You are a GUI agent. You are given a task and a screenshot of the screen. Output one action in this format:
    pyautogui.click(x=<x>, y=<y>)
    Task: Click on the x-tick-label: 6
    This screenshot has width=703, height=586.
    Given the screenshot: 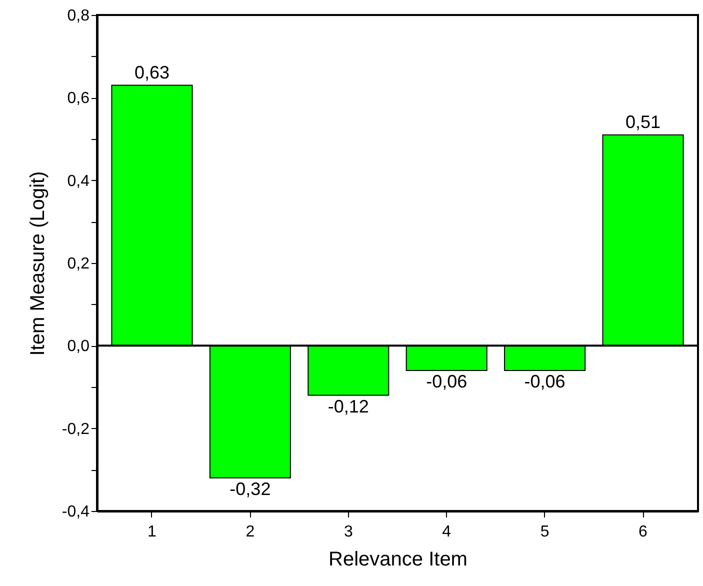 What is the action you would take?
    pyautogui.click(x=643, y=532)
    